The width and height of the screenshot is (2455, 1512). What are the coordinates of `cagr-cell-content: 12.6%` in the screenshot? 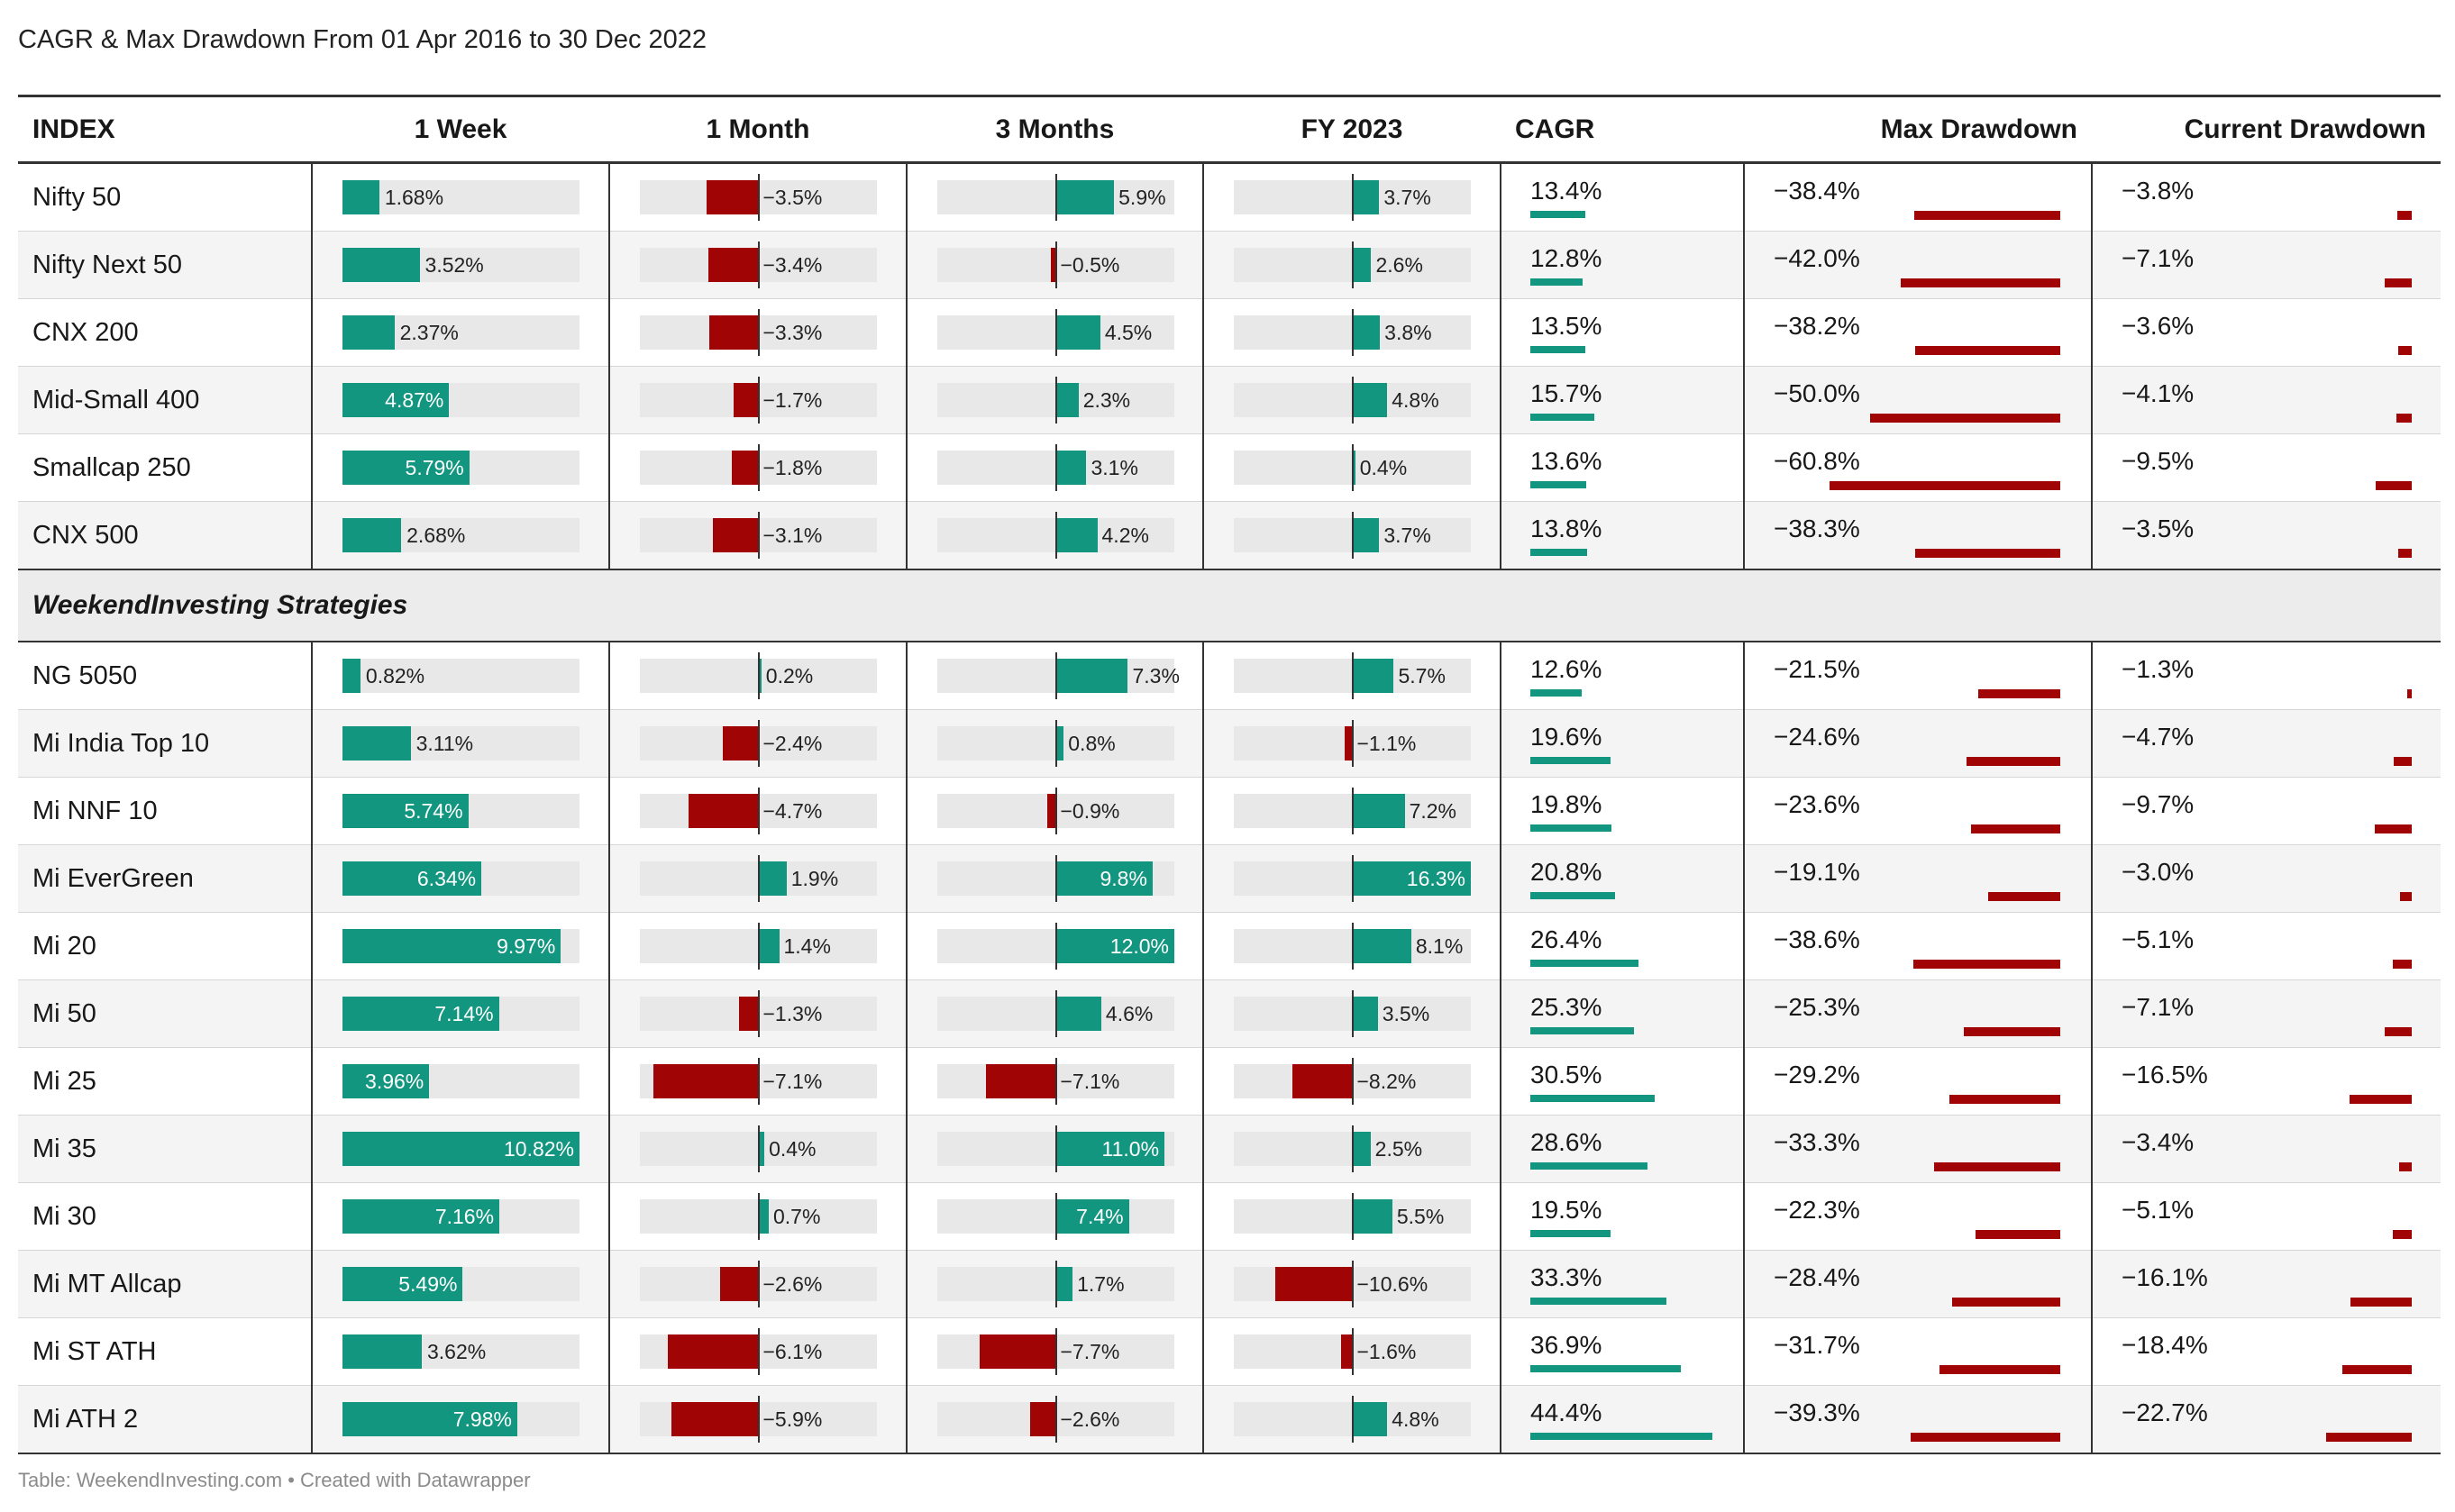 It's located at (1622, 675).